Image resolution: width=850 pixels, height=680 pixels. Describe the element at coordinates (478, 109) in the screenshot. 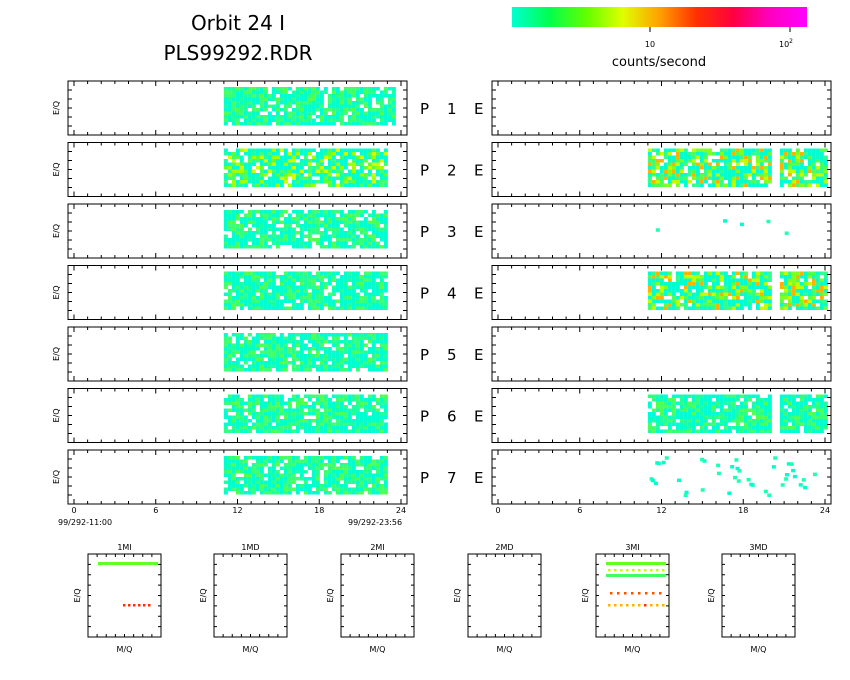

I see `row-label-e: E` at that location.